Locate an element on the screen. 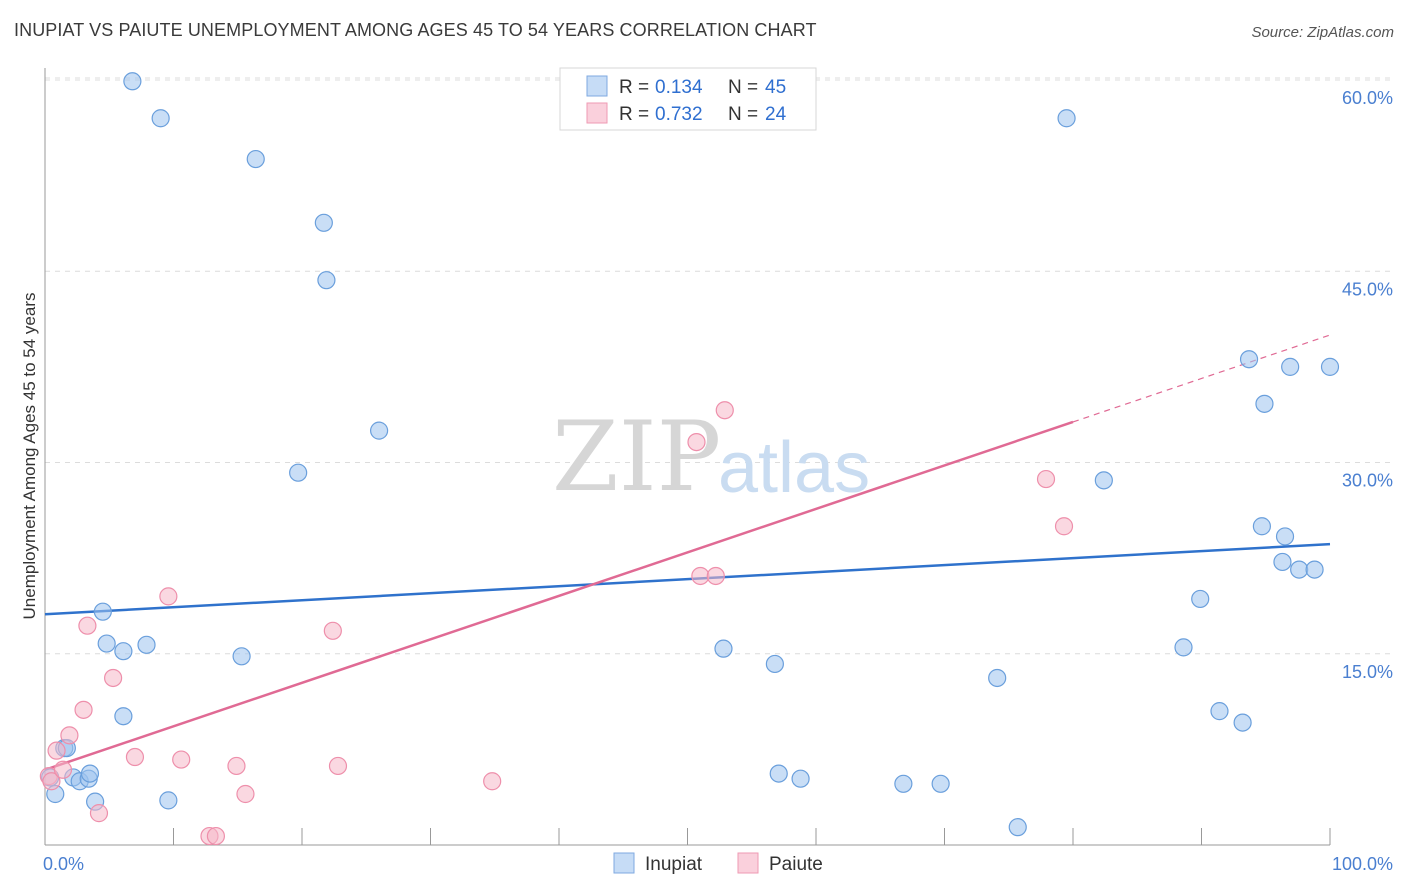  y-tick-label: 45.0% is located at coordinates (1367, 289).